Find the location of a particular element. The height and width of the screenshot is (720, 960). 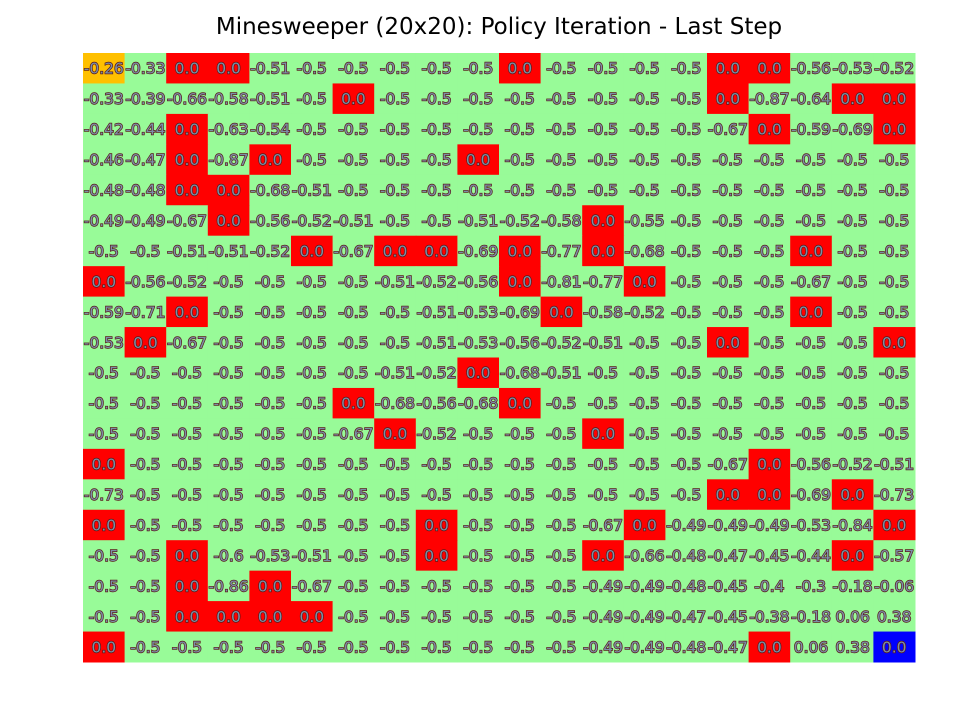

safe-cell-r18-c9 is located at coordinates (478, 617).